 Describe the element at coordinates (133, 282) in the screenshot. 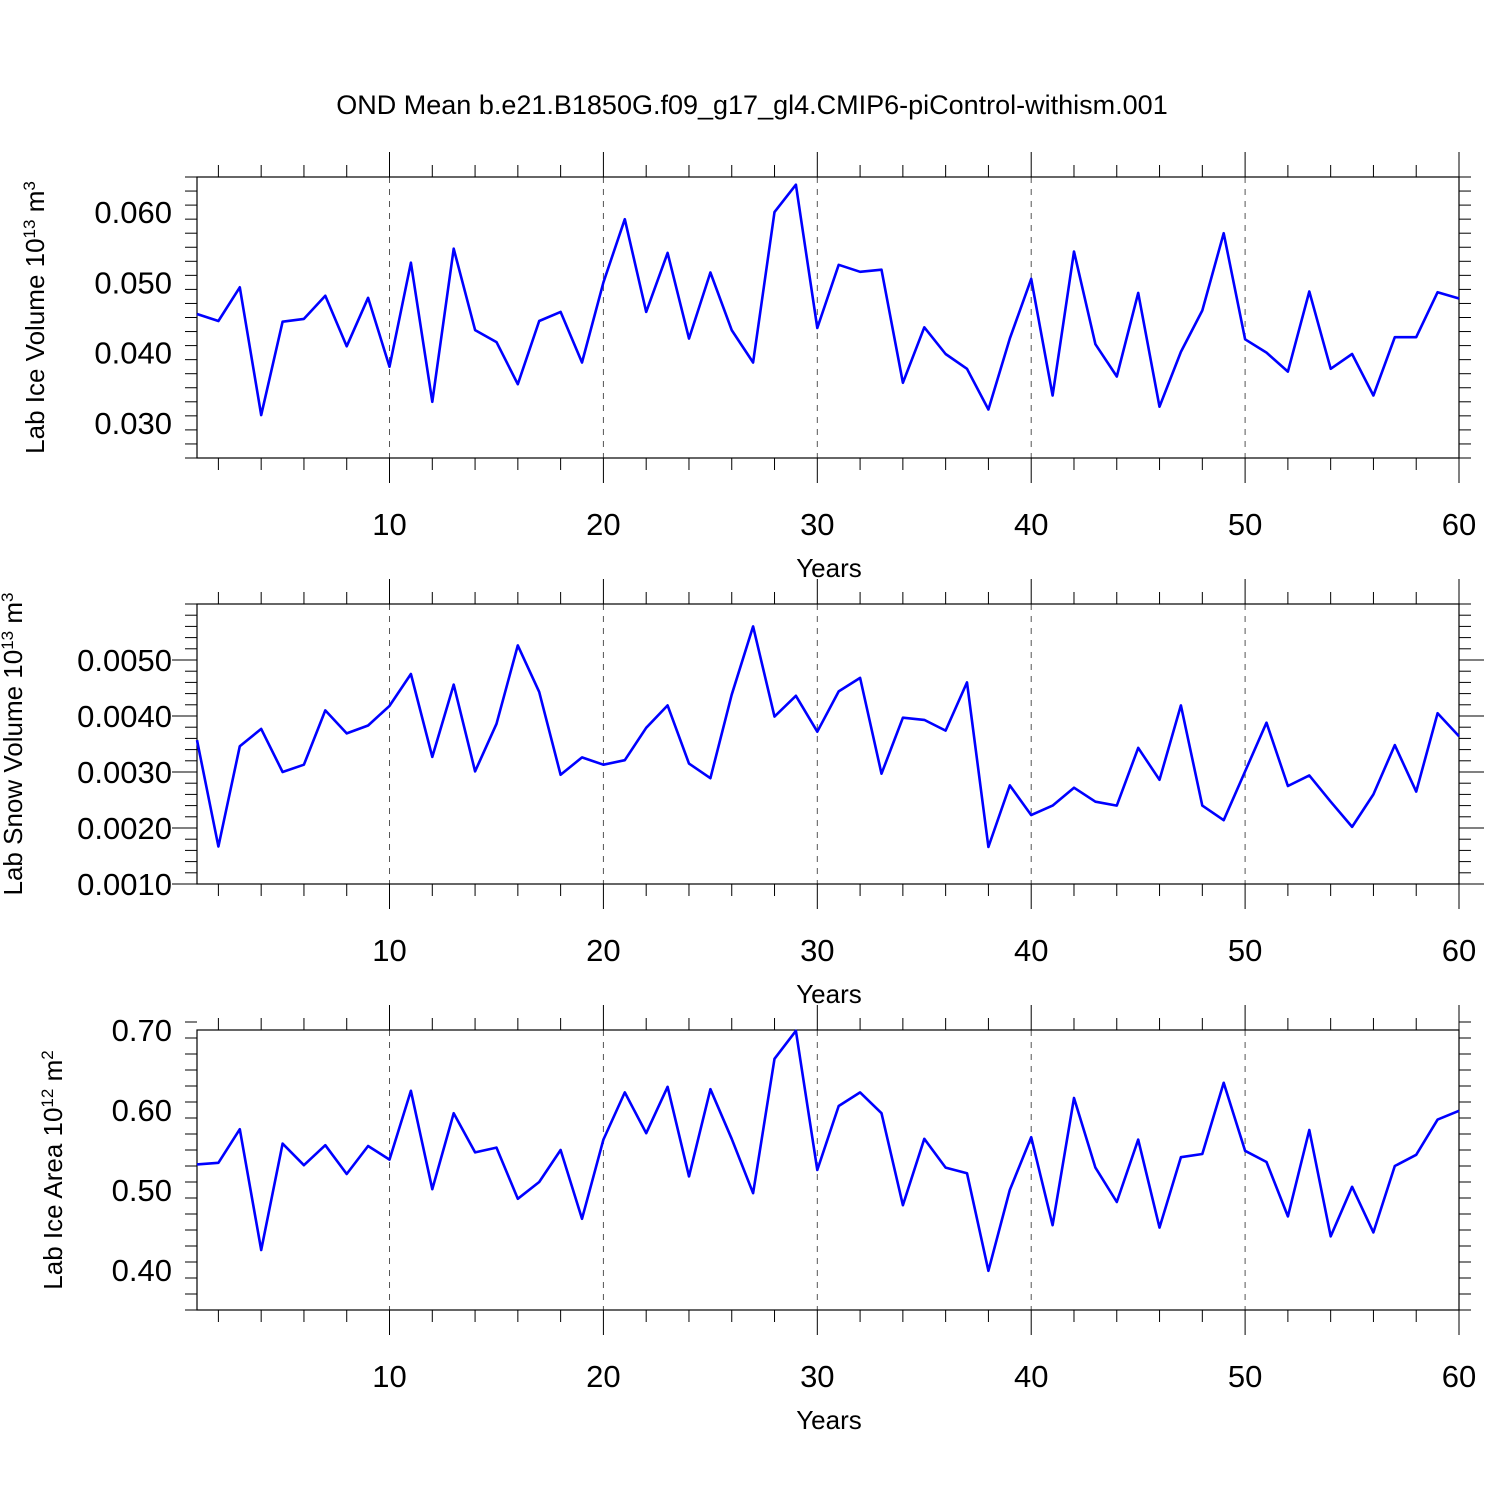

I see `y-tick-label-0.050: 0.050` at that location.